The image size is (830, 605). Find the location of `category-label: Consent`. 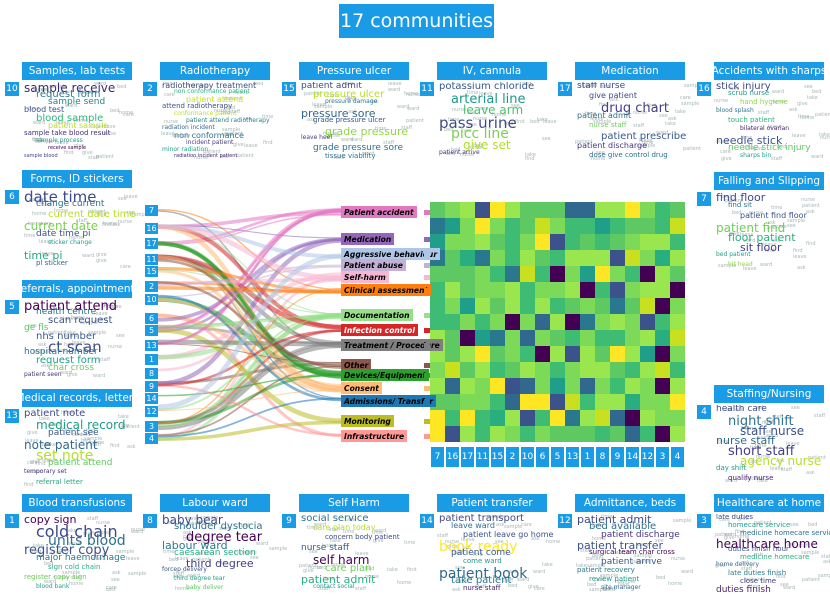

category-label: Consent is located at coordinates (361, 388).